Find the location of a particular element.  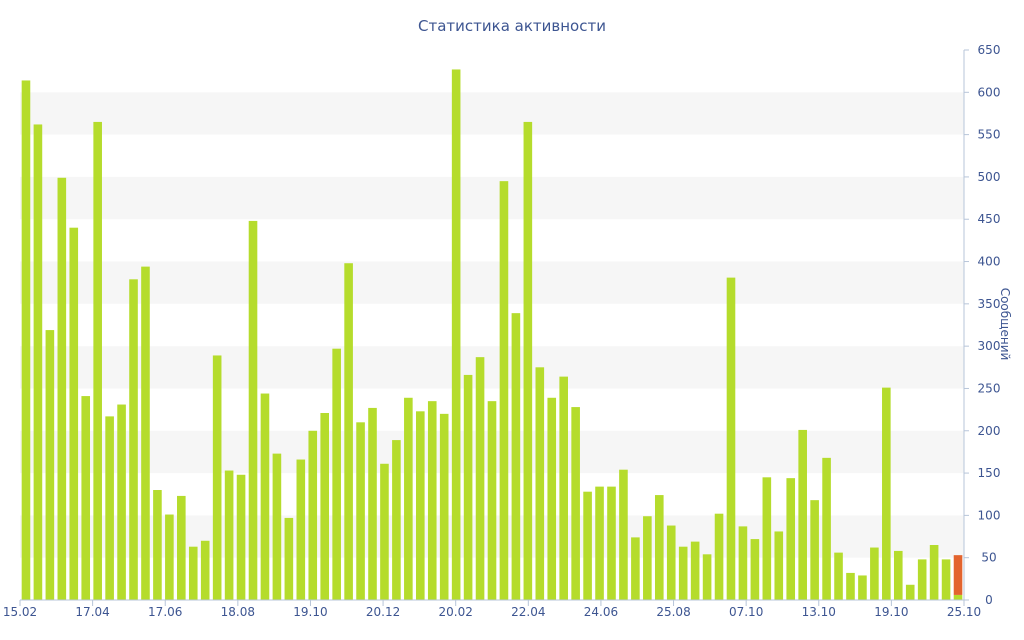

bar-current is located at coordinates (958, 575).